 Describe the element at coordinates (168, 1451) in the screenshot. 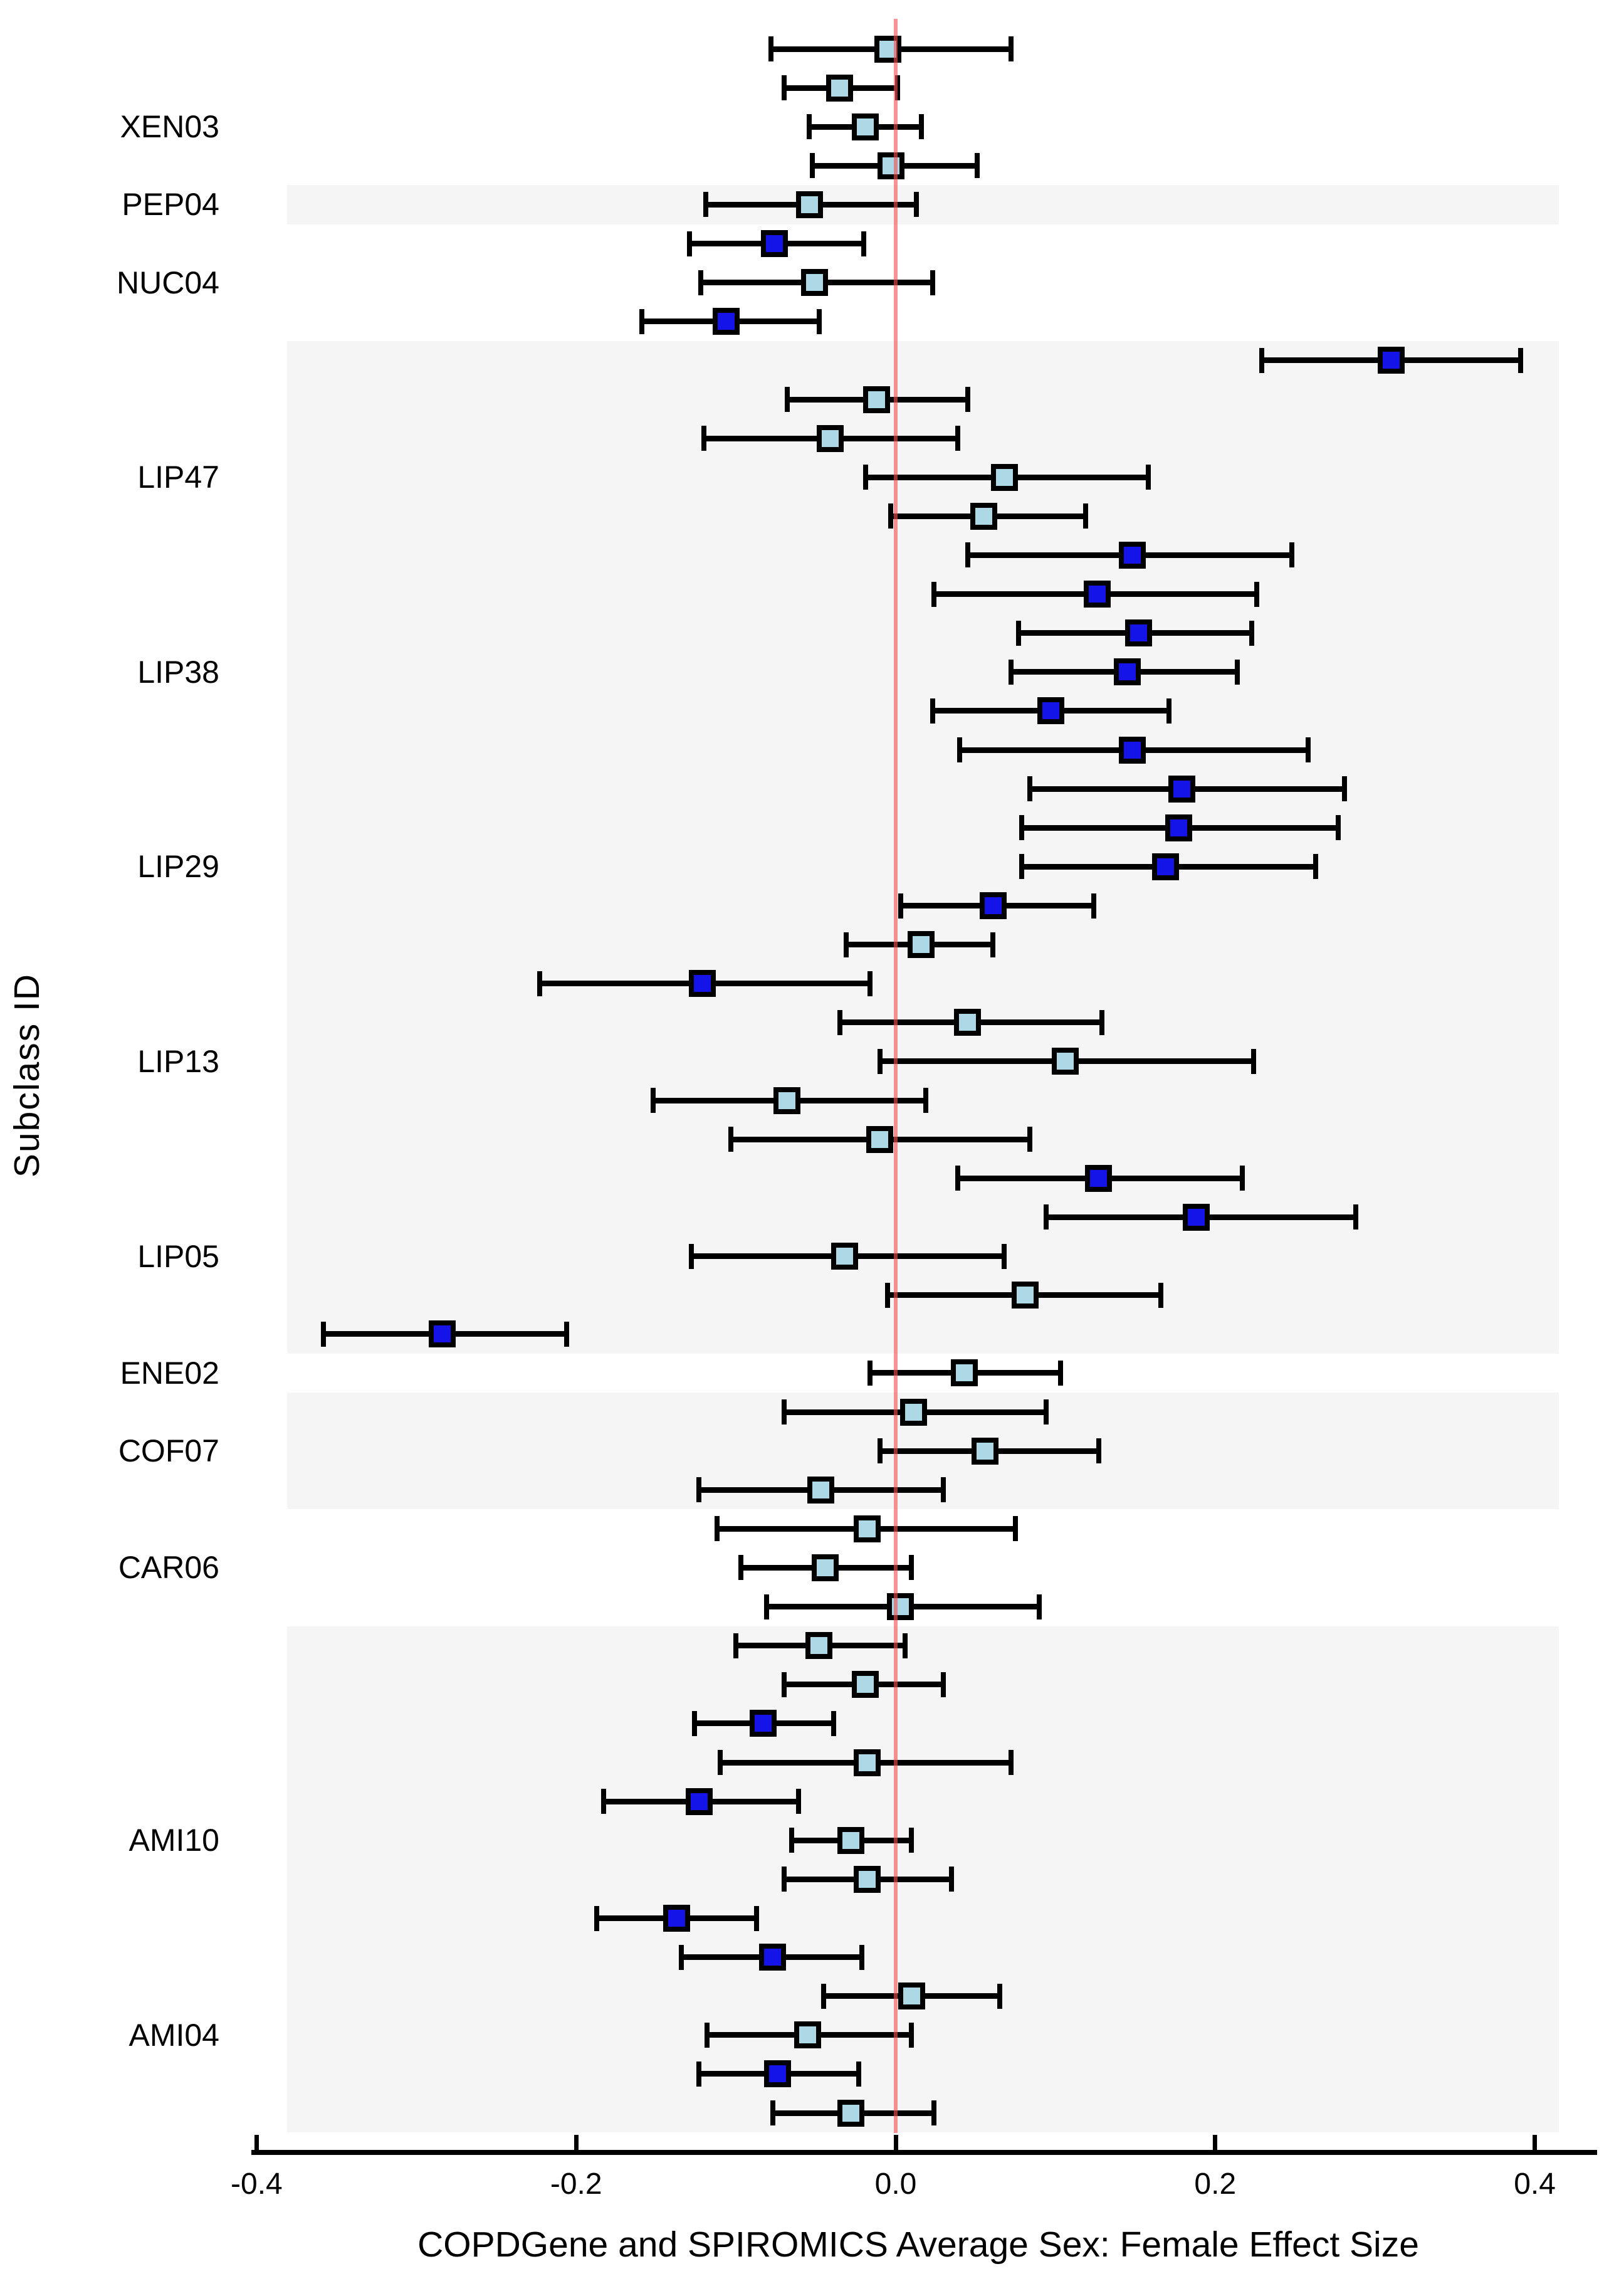

I see `y-label-cof07: COF07` at that location.